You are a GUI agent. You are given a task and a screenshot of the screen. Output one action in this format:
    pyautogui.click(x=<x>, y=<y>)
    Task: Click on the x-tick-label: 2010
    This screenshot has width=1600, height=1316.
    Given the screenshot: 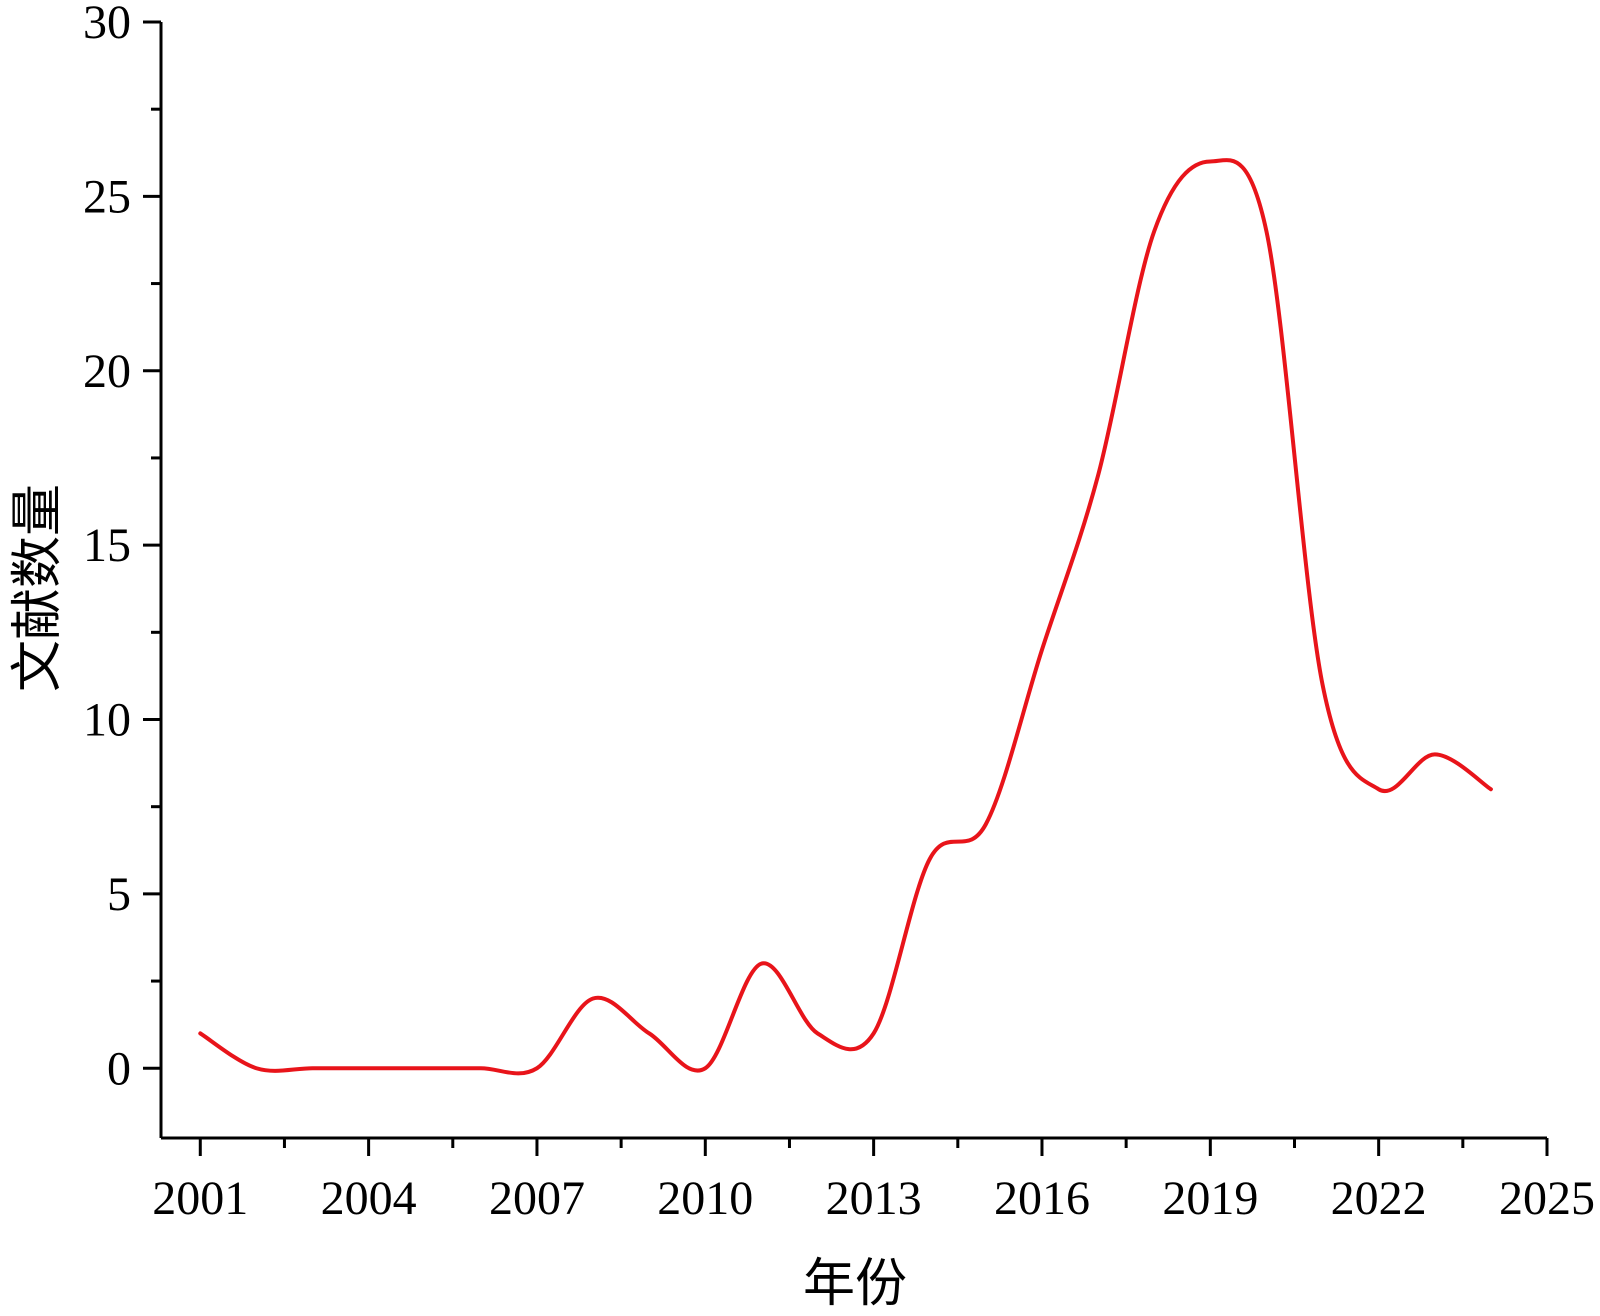 What is the action you would take?
    pyautogui.click(x=705, y=1198)
    